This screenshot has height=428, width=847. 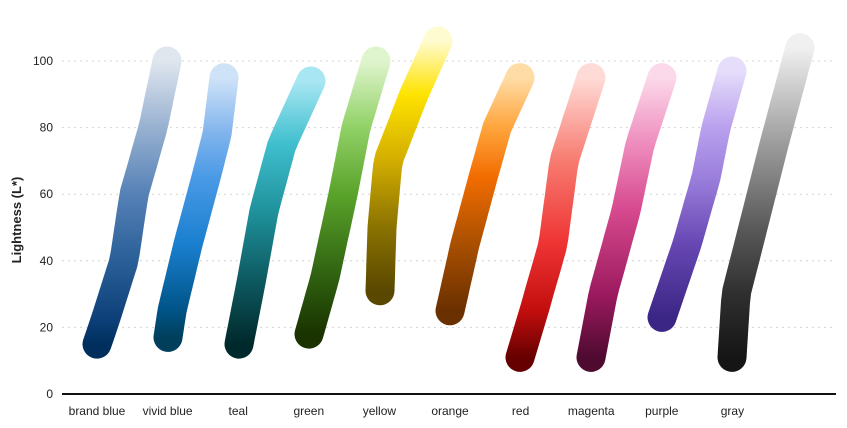 I want to click on series-stroke-yellow, so click(x=409, y=166).